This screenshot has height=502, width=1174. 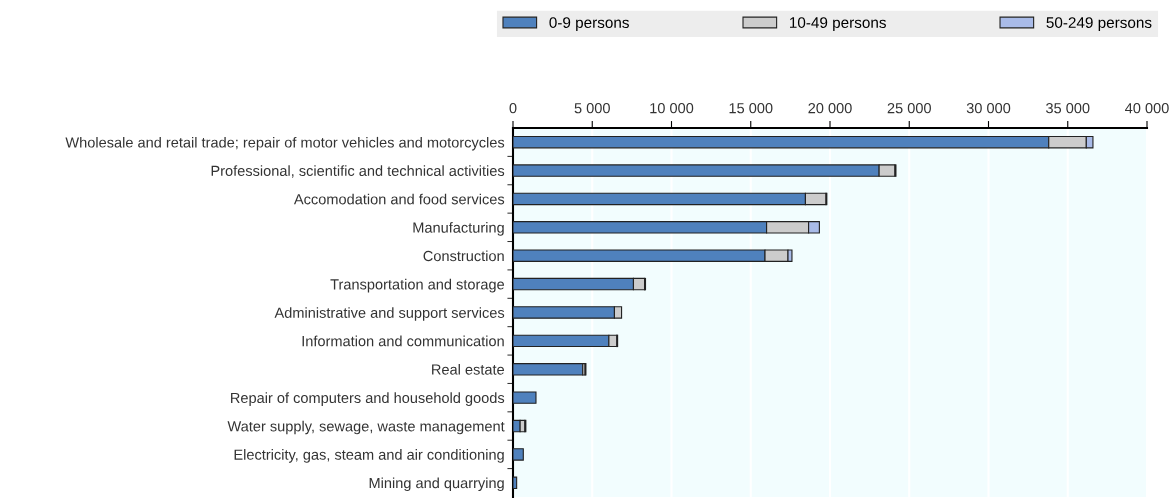 What do you see at coordinates (463, 256) in the screenshot?
I see `y-tick-label: Construction` at bounding box center [463, 256].